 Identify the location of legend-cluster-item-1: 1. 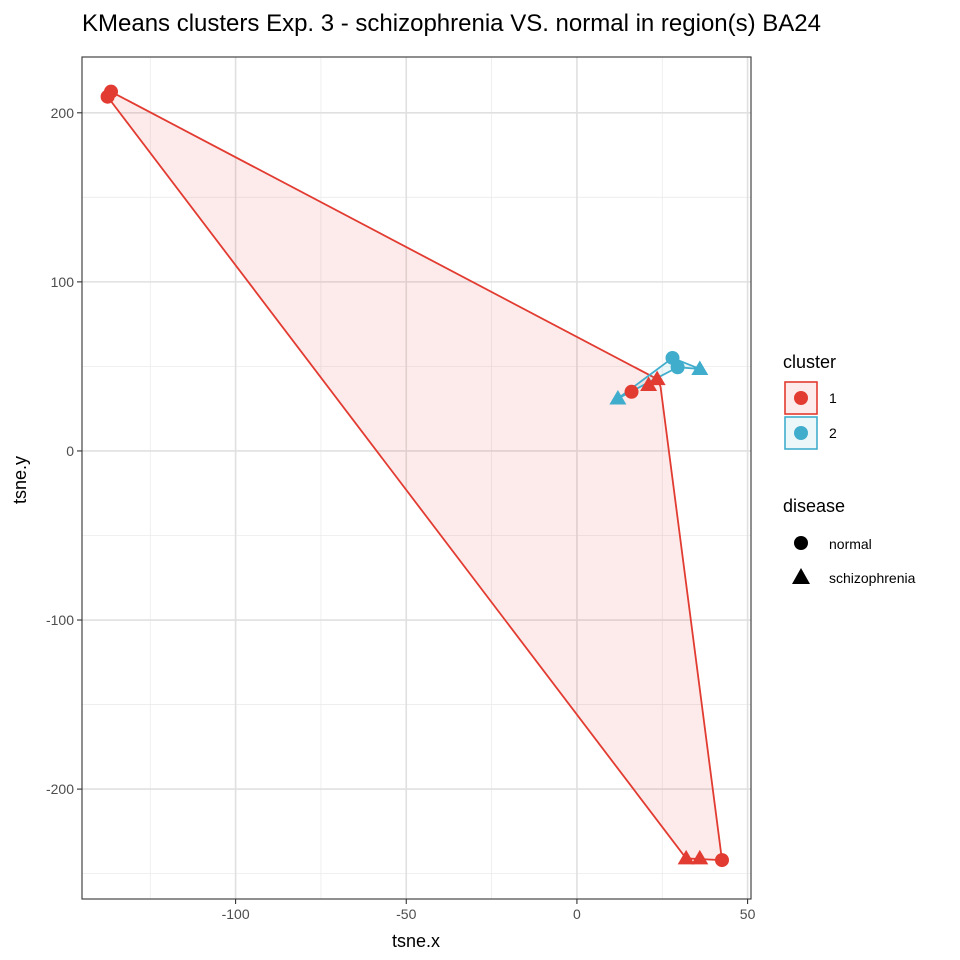
(810, 398).